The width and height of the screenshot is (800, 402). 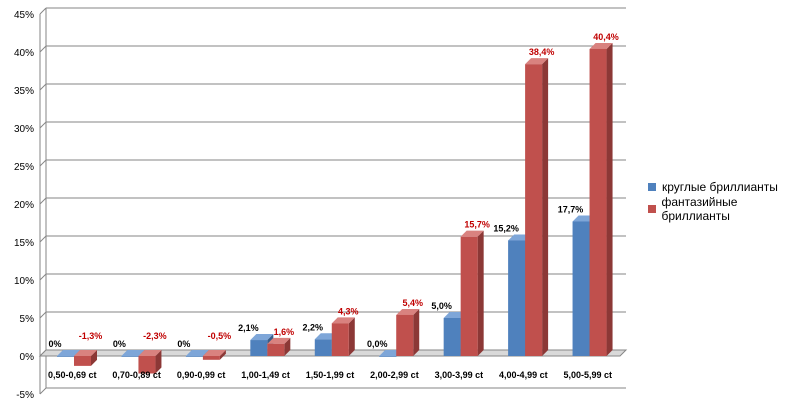 What do you see at coordinates (91, 336) in the screenshot?
I see `data-label-fancy: -1,3%` at bounding box center [91, 336].